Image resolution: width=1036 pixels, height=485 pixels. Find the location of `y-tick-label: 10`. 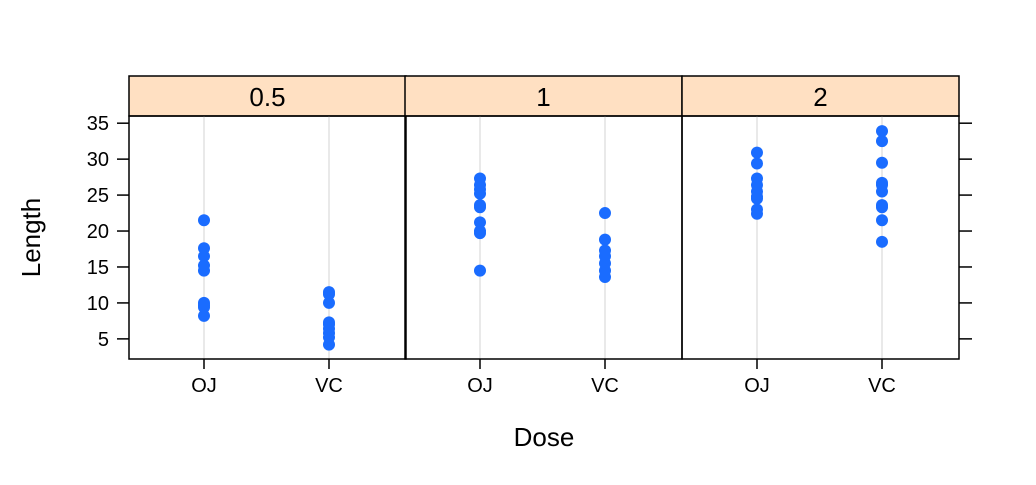

y-tick-label: 10 is located at coordinates (98, 304).